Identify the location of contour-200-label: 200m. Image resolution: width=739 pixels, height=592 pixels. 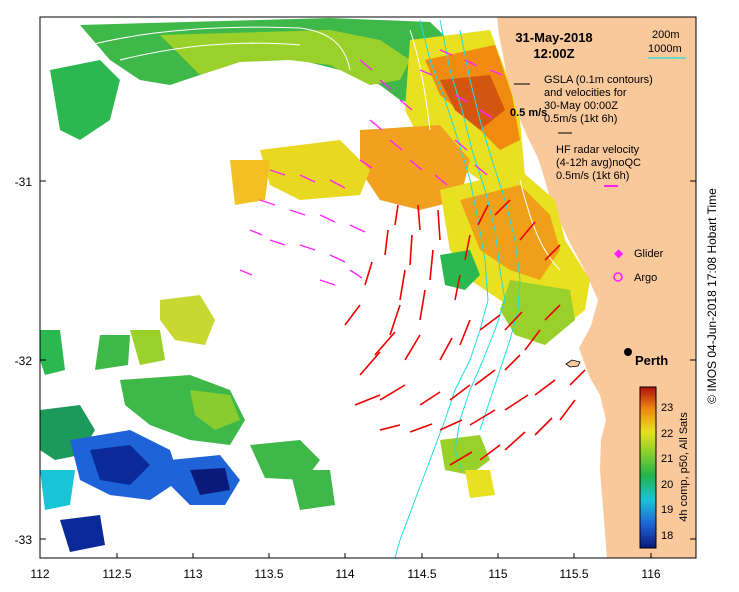
(666, 35).